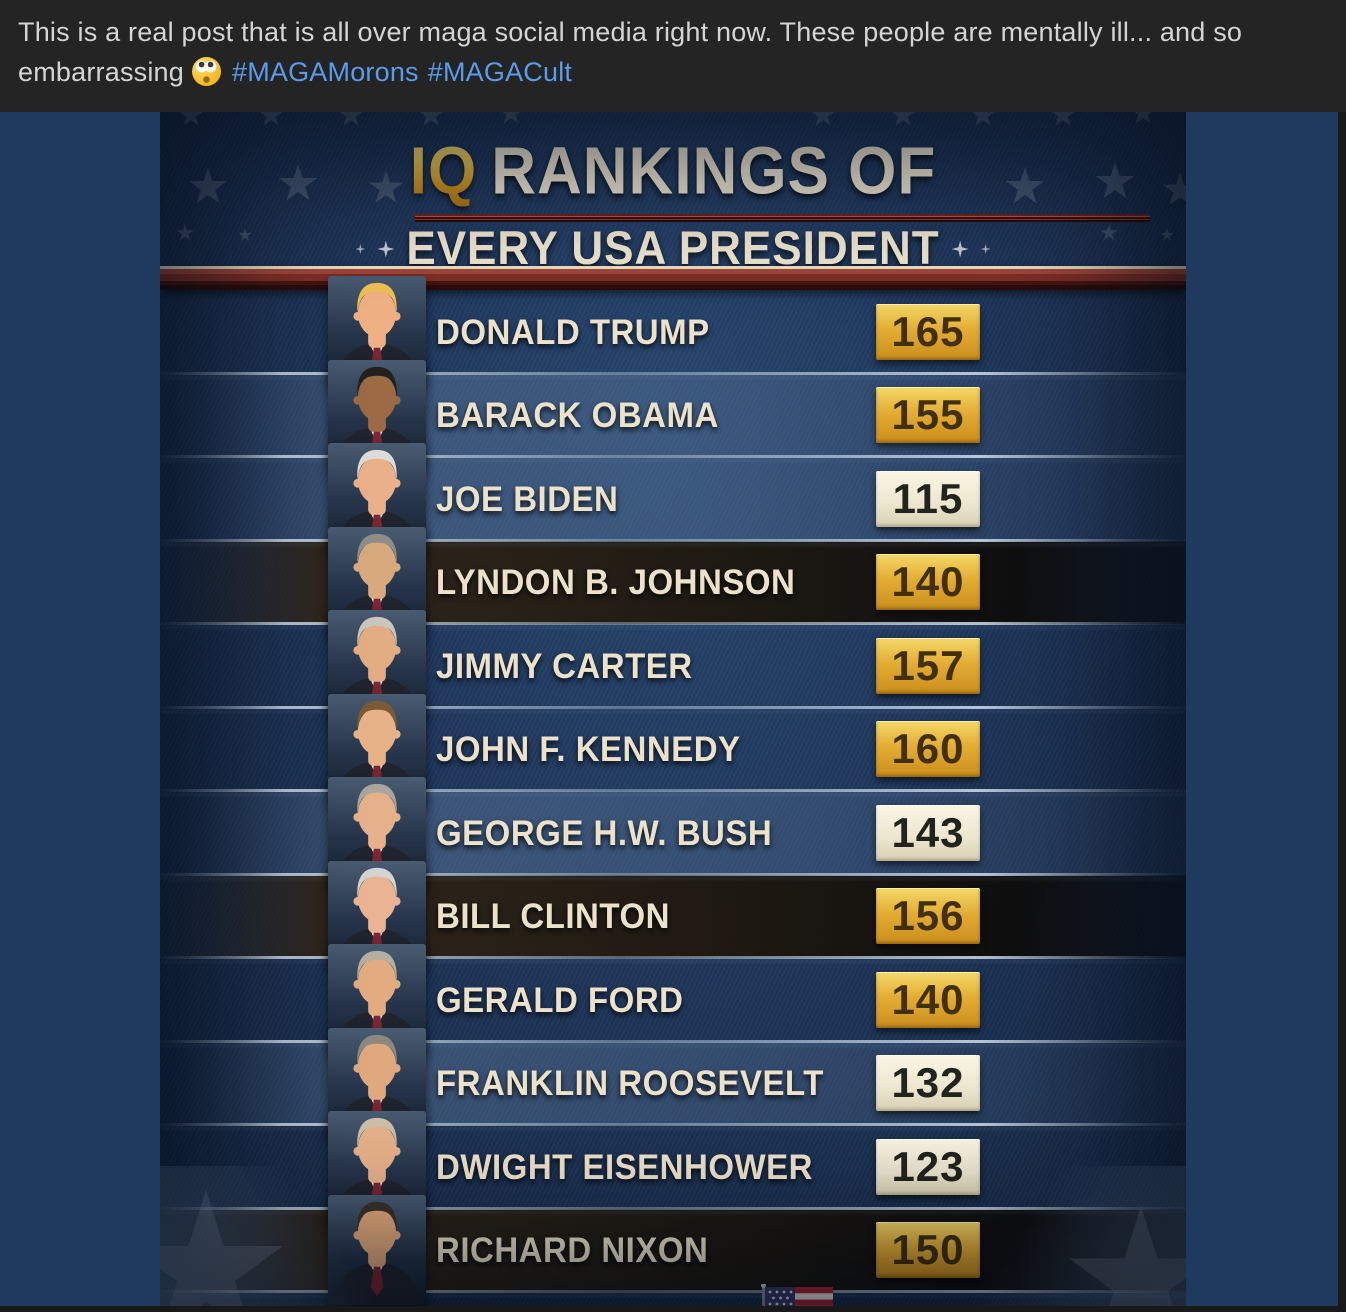 Image resolution: width=1346 pixels, height=1312 pixels. Describe the element at coordinates (377, 1249) in the screenshot. I see `portrait-richard-nixon` at that location.